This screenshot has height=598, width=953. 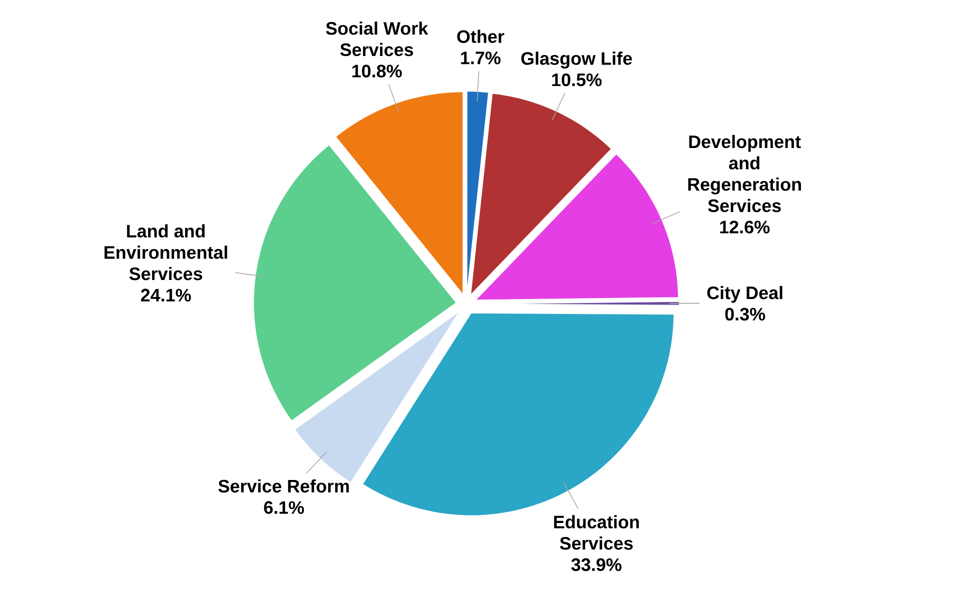 What do you see at coordinates (284, 507) in the screenshot?
I see `data-label: 6.1%` at bounding box center [284, 507].